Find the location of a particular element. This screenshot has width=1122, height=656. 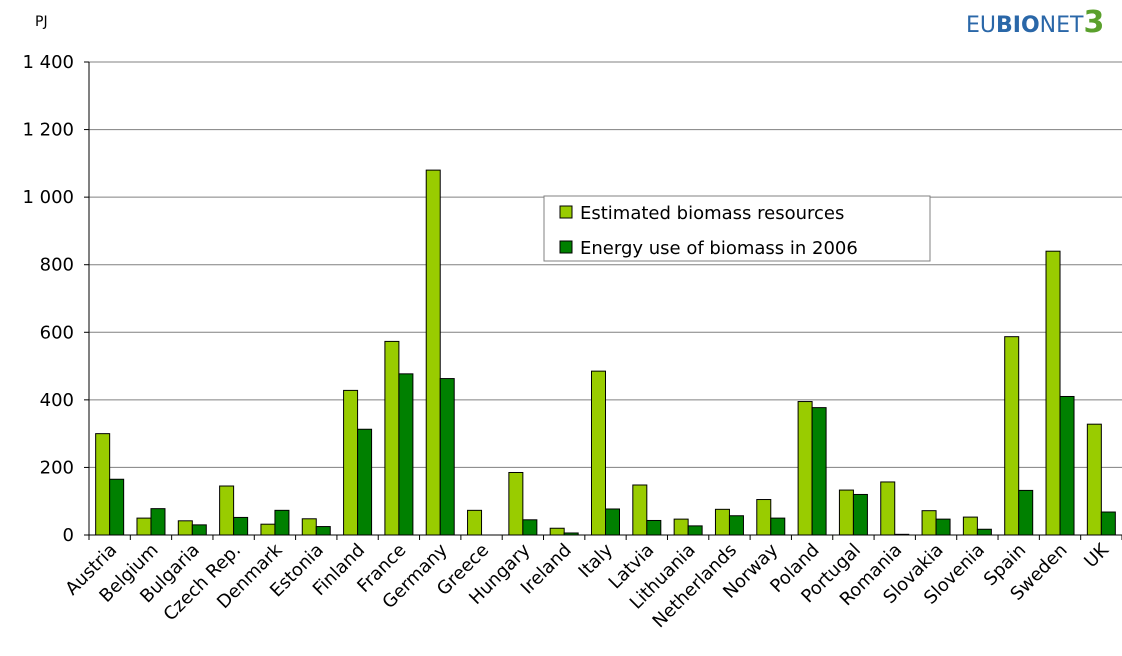

logo-bio: BIO is located at coordinates (1018, 25).